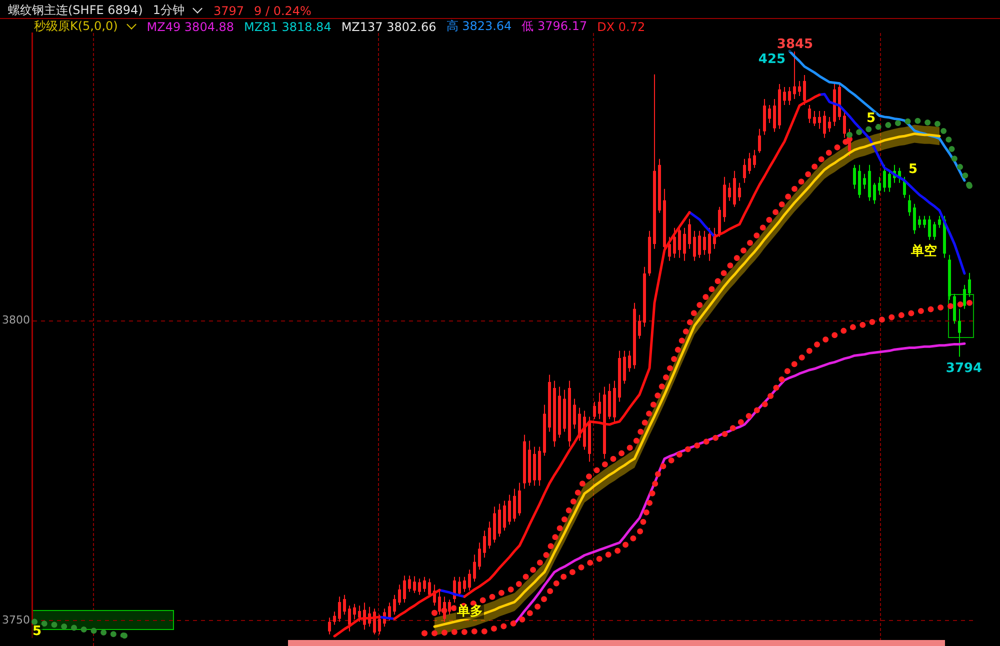 The image size is (1000, 646). Describe the element at coordinates (190, 27) in the screenshot. I see `annotation: MZ49 3804.88` at that location.